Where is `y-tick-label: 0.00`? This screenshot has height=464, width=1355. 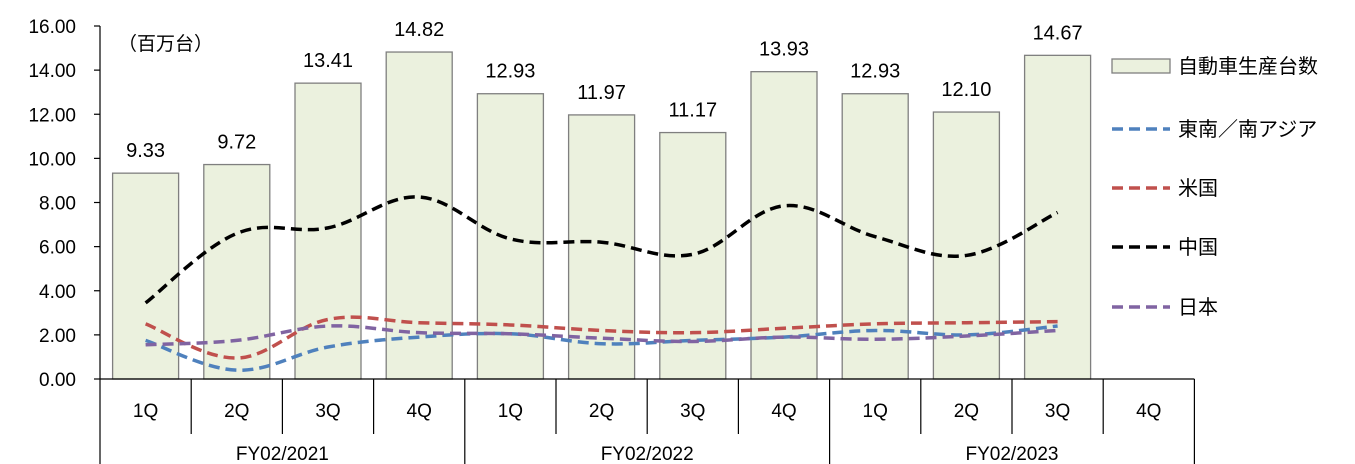
y-tick-label: 0.00 is located at coordinates (57, 380).